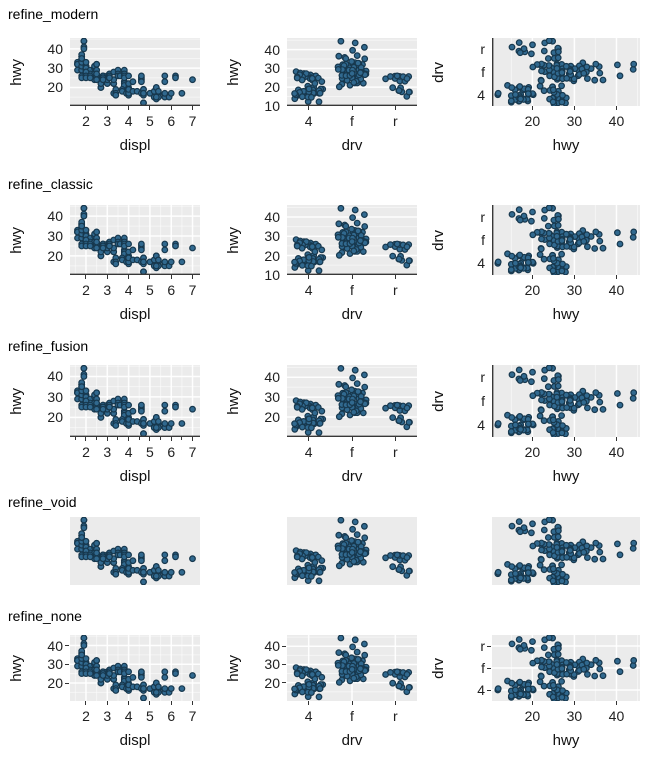 Image resolution: width=672 pixels, height=768 pixels. I want to click on x-tick-label: 4, so click(128, 452).